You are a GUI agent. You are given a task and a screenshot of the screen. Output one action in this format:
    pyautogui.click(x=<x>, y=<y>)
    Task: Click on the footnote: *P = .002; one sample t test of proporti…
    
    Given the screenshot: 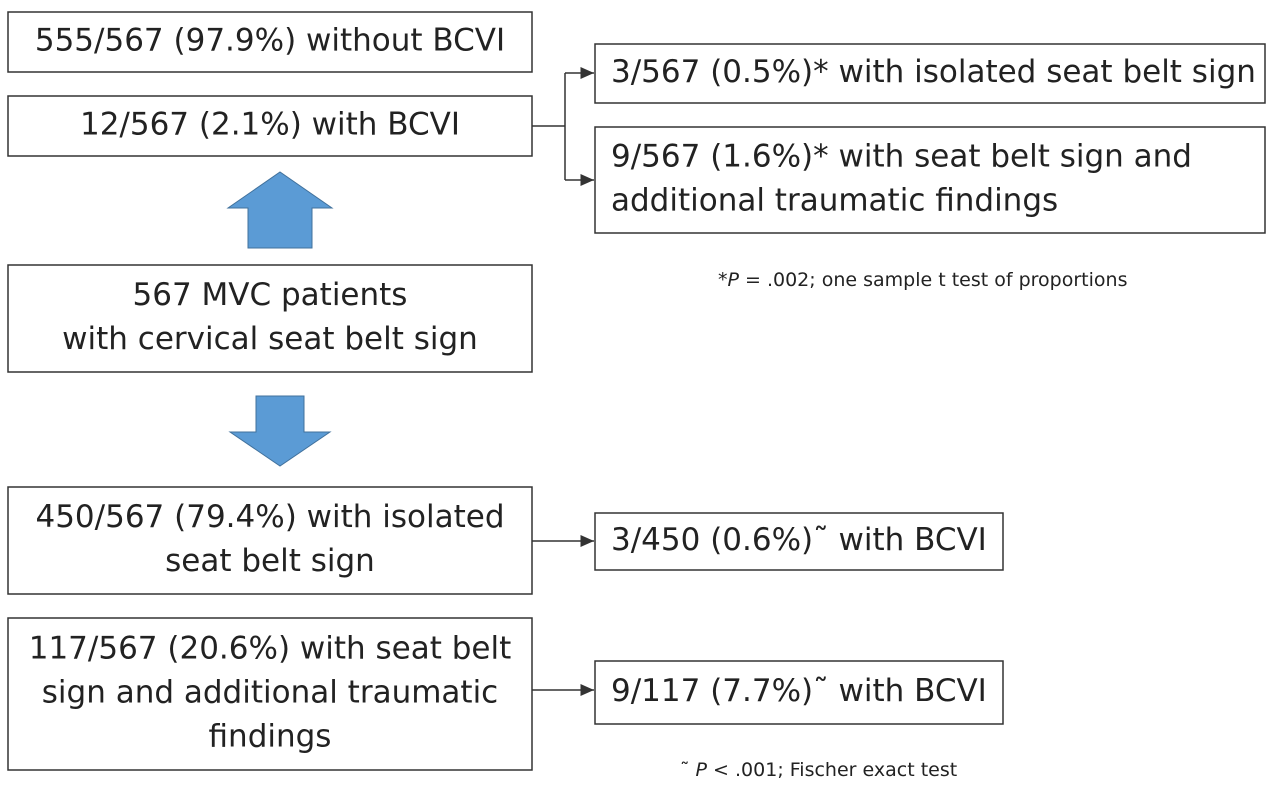 What is the action you would take?
    pyautogui.click(x=922, y=280)
    